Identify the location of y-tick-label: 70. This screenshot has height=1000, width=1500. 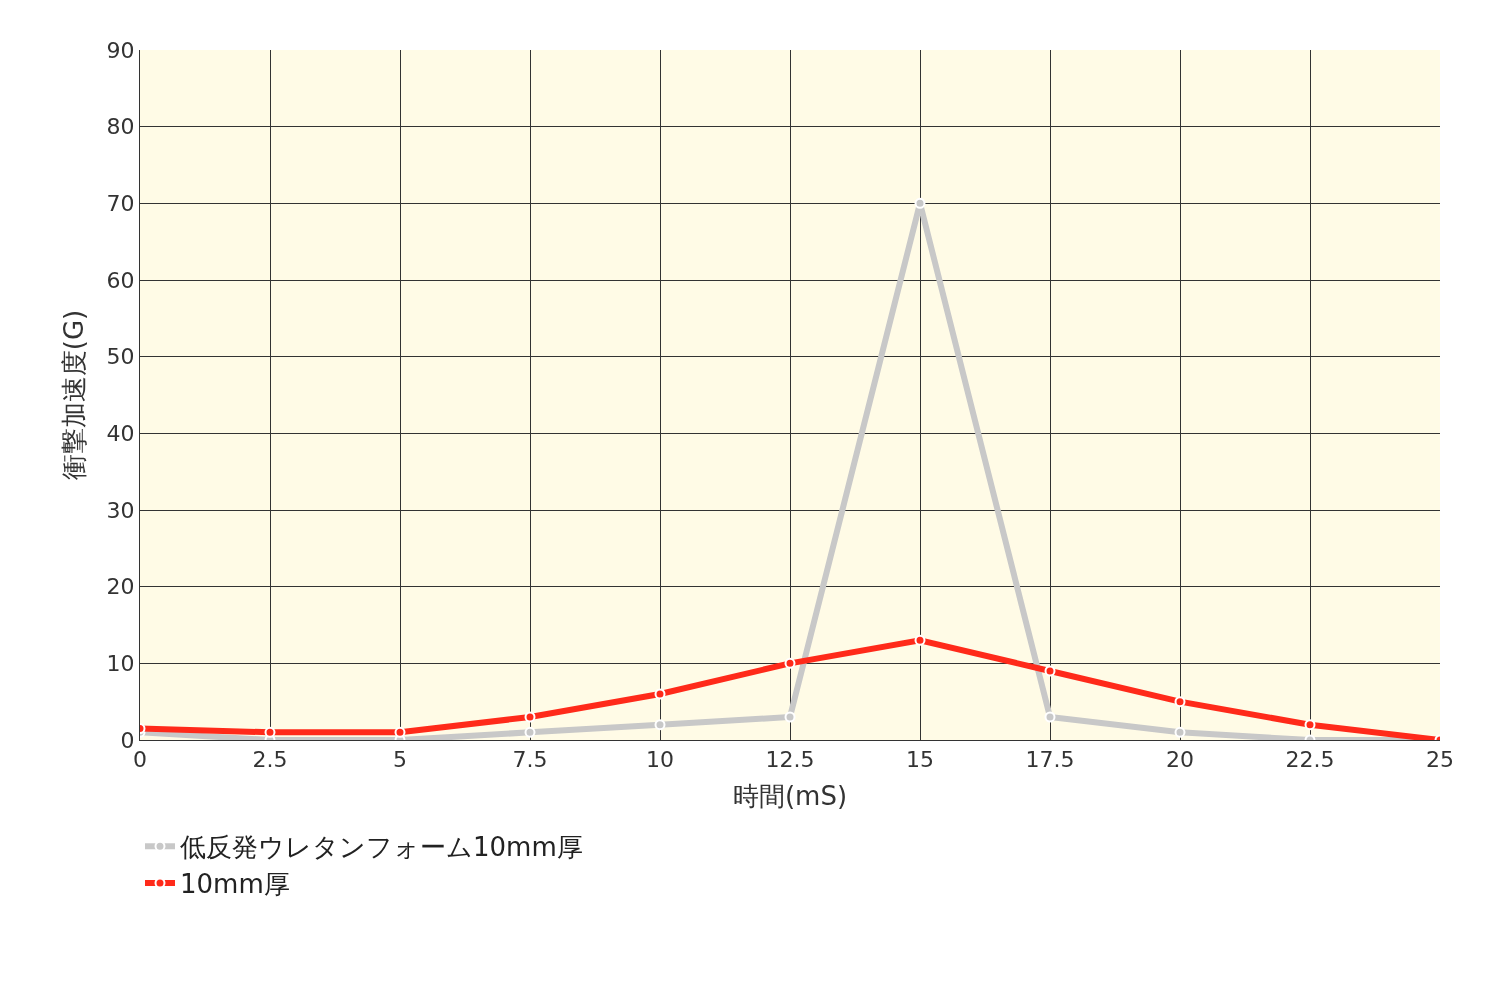
(120, 204).